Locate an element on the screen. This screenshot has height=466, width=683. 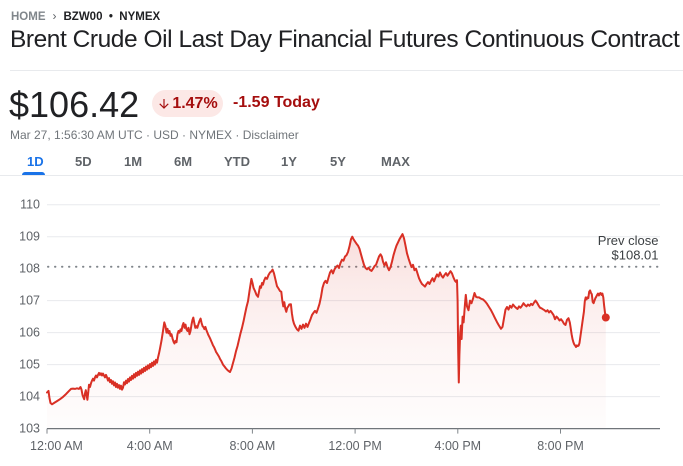
svg-text: 109 is located at coordinates (29, 237).